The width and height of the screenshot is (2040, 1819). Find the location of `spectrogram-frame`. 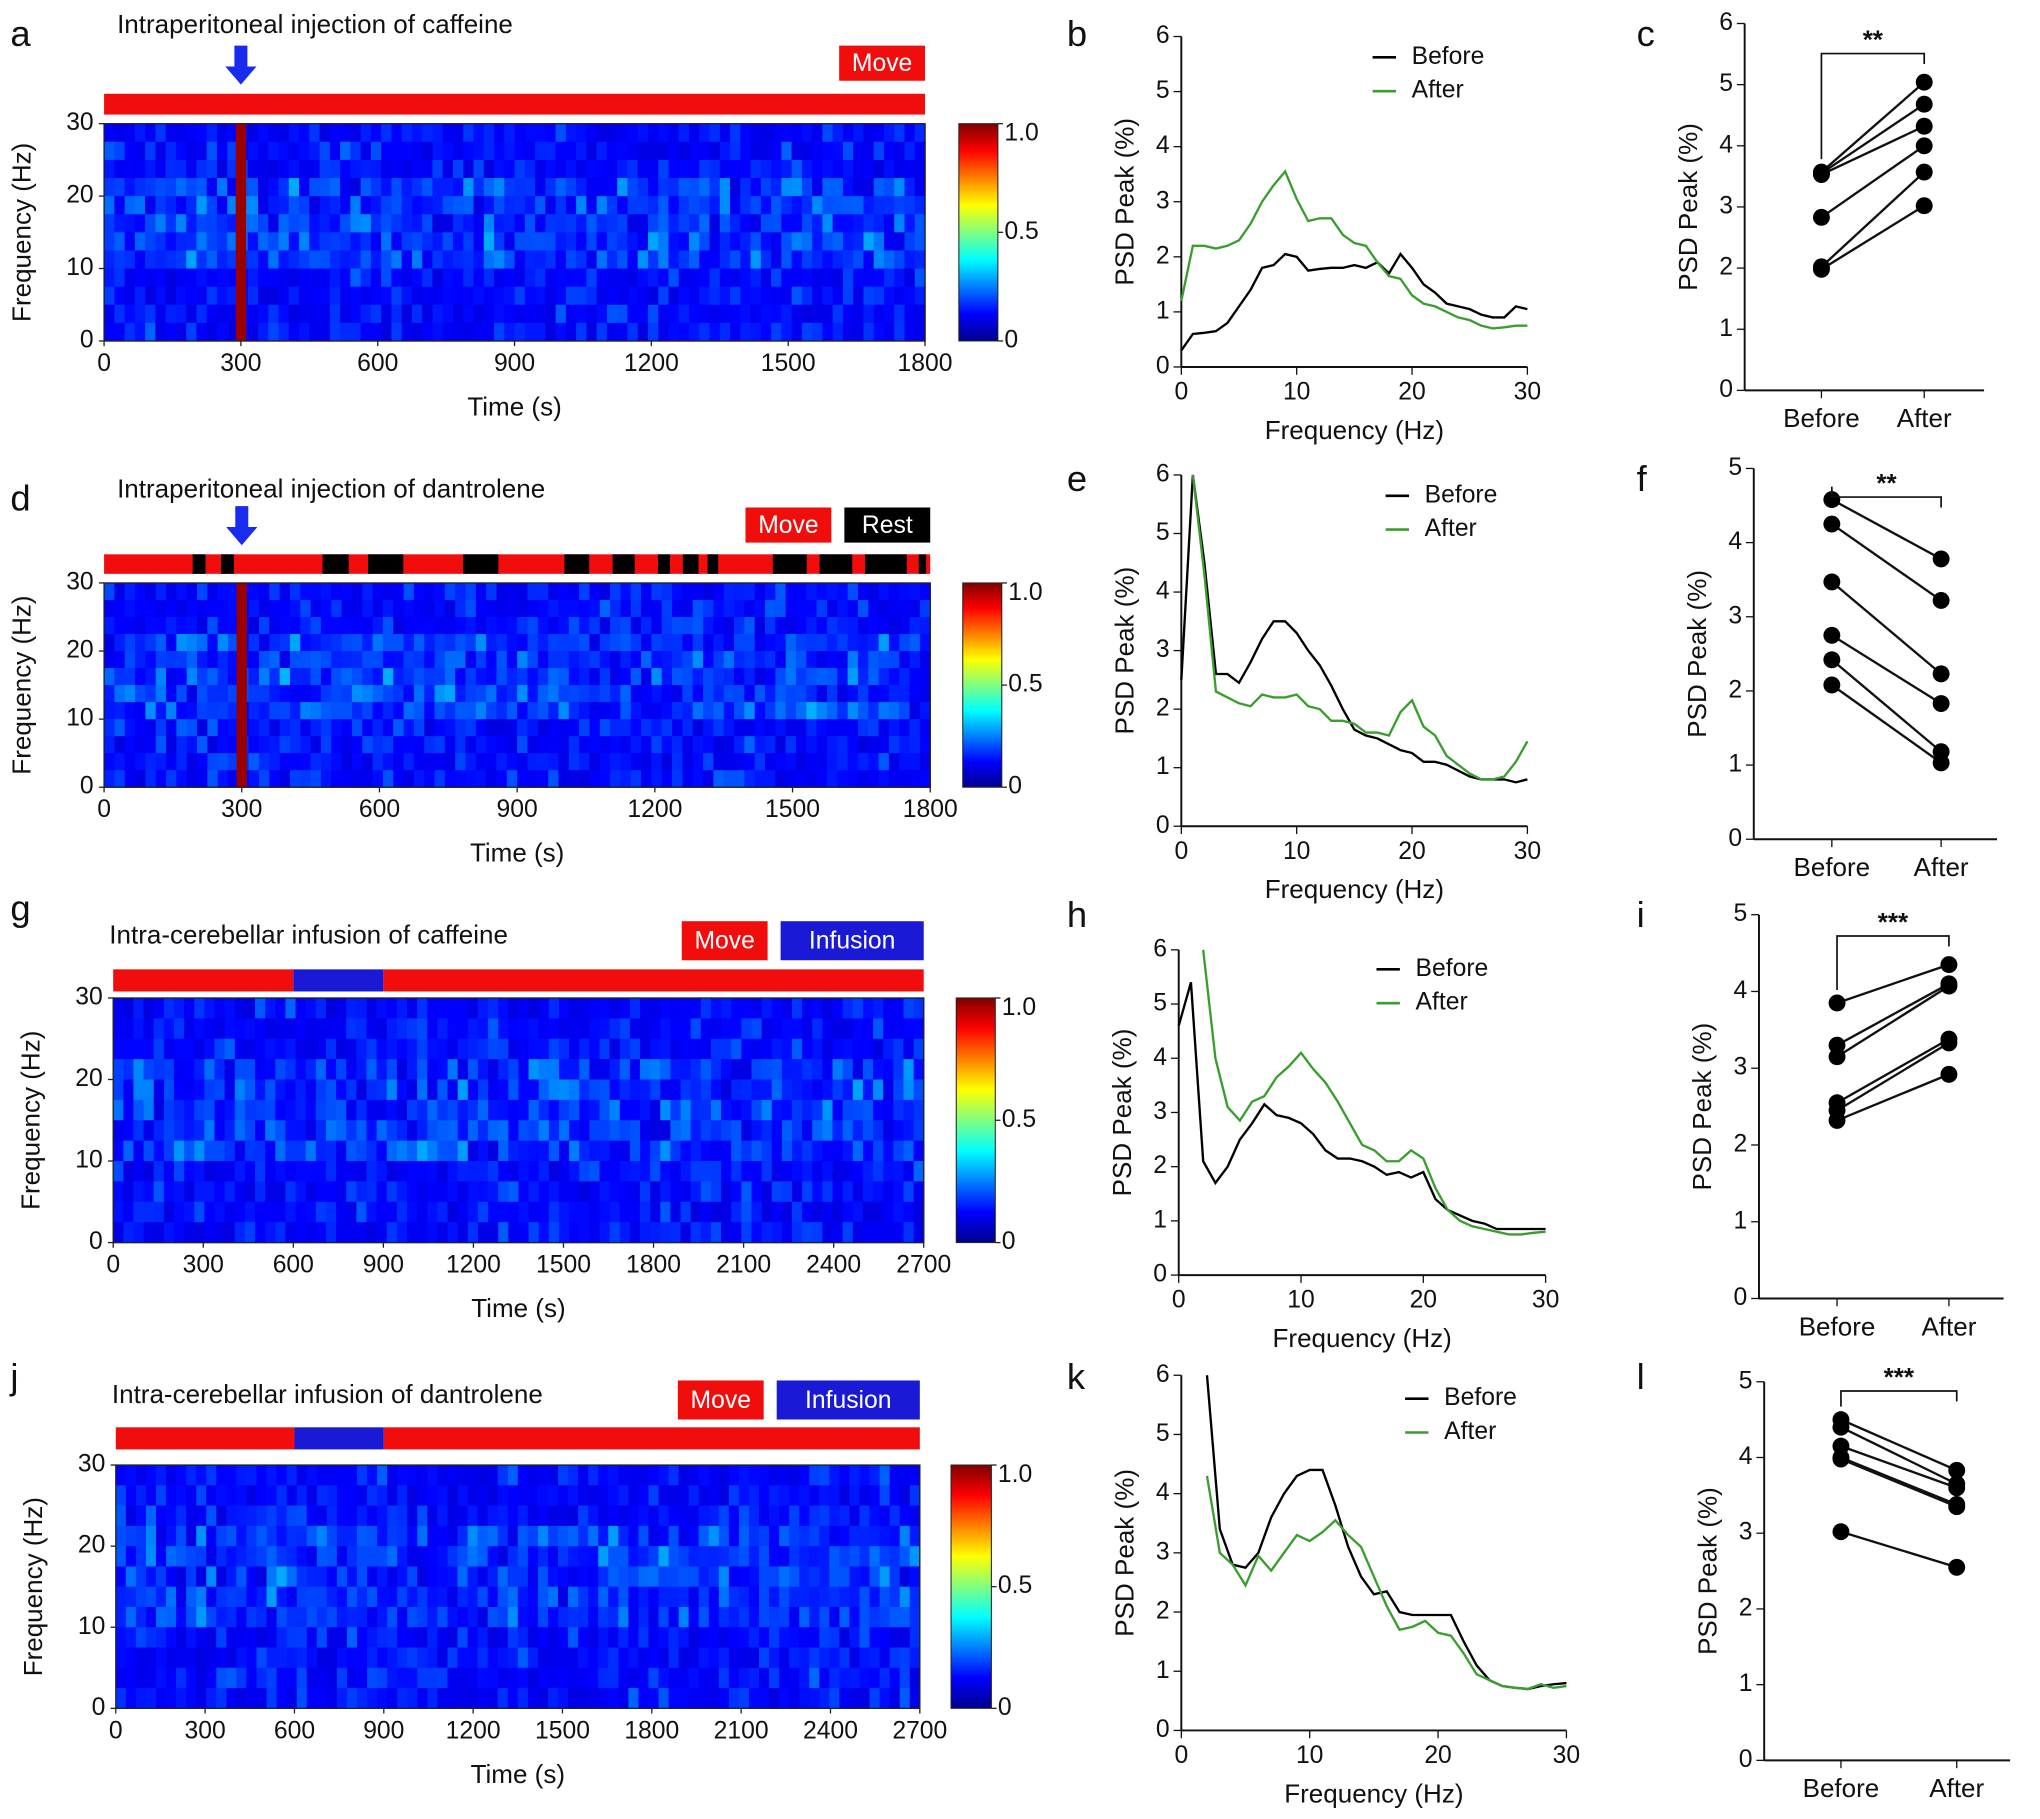

spectrogram-frame is located at coordinates (518, 1120).